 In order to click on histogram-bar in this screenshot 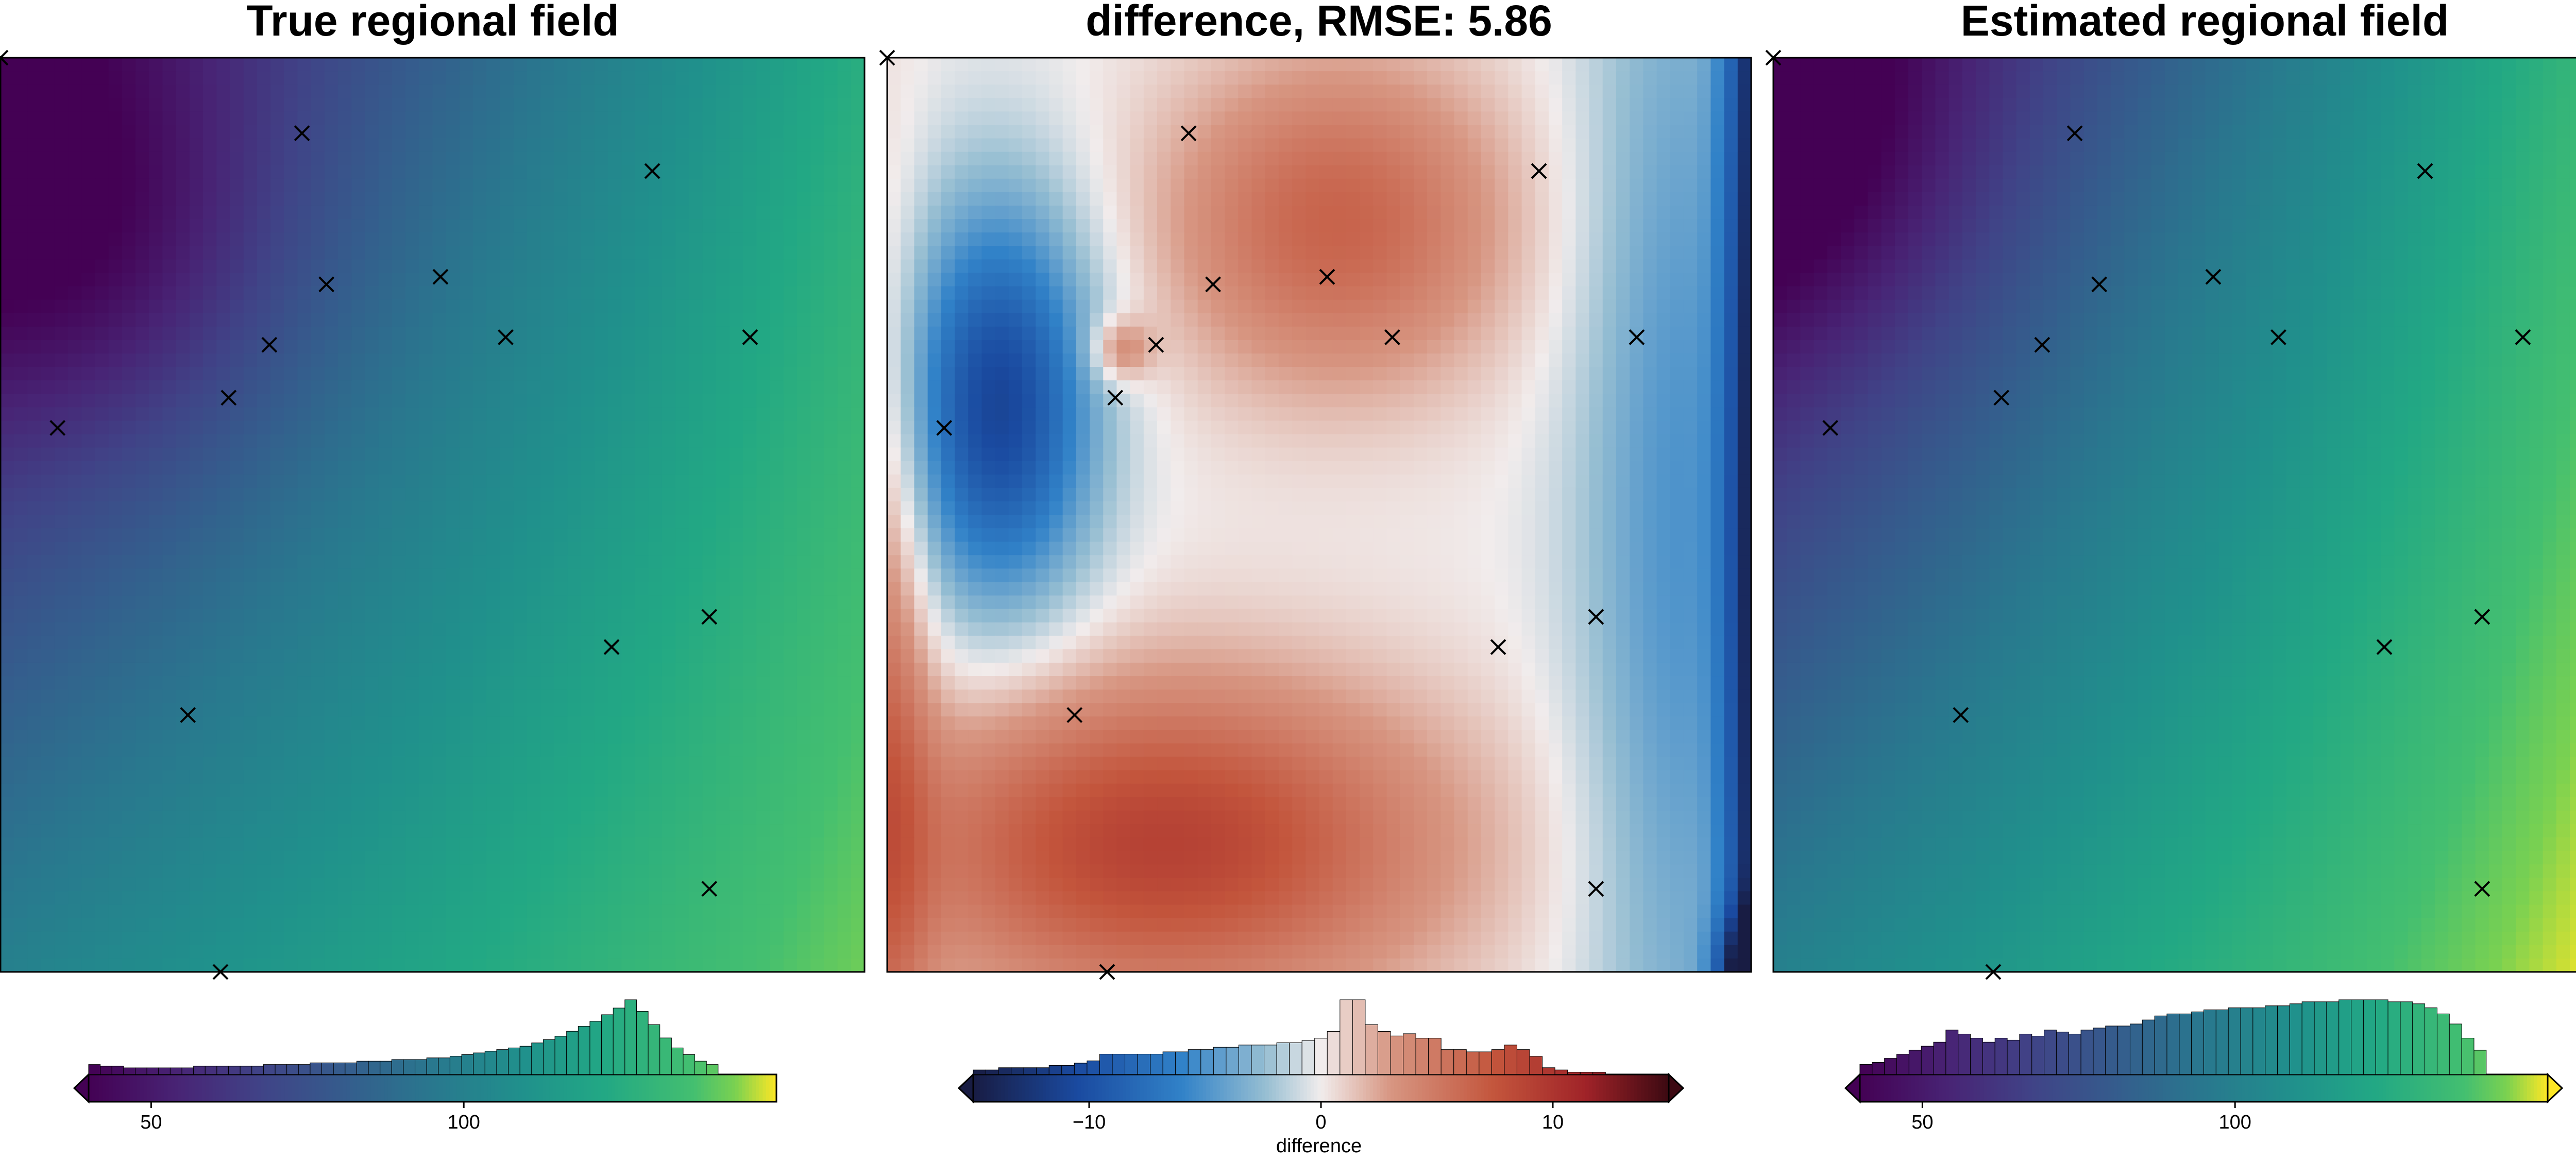, I will do `click(362, 1068)`.